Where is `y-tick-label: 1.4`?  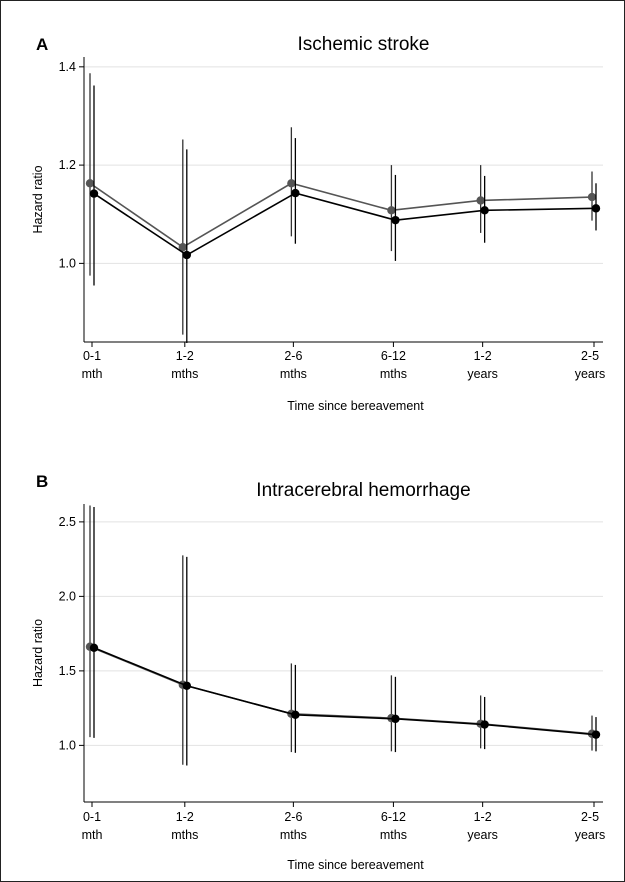 y-tick-label: 1.4 is located at coordinates (67, 67).